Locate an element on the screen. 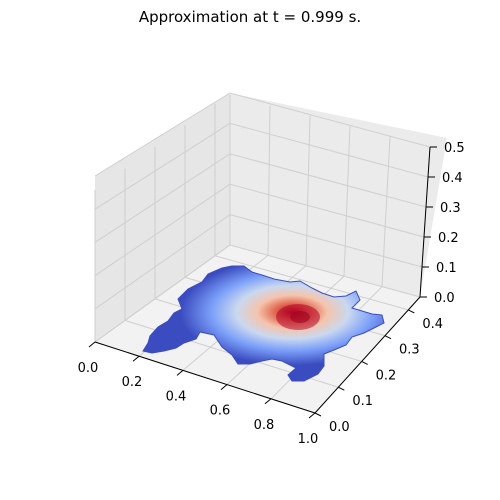  y-grid-line is located at coordinates (311, 283).